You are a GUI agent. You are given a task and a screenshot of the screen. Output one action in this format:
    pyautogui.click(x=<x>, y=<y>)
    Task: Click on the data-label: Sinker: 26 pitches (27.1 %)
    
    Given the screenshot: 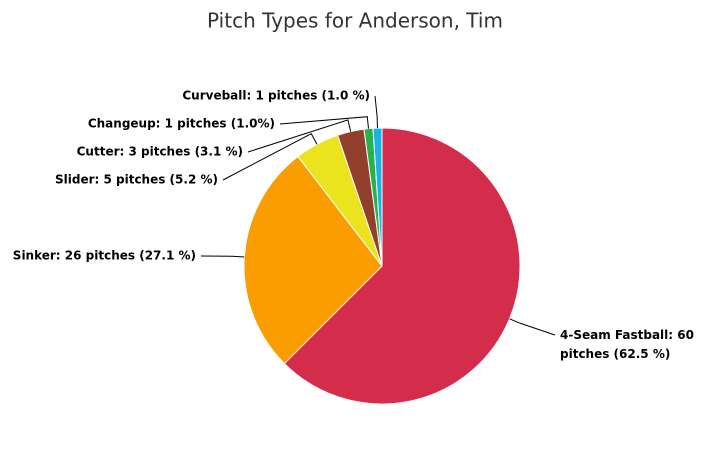 What is the action you would take?
    pyautogui.click(x=104, y=256)
    